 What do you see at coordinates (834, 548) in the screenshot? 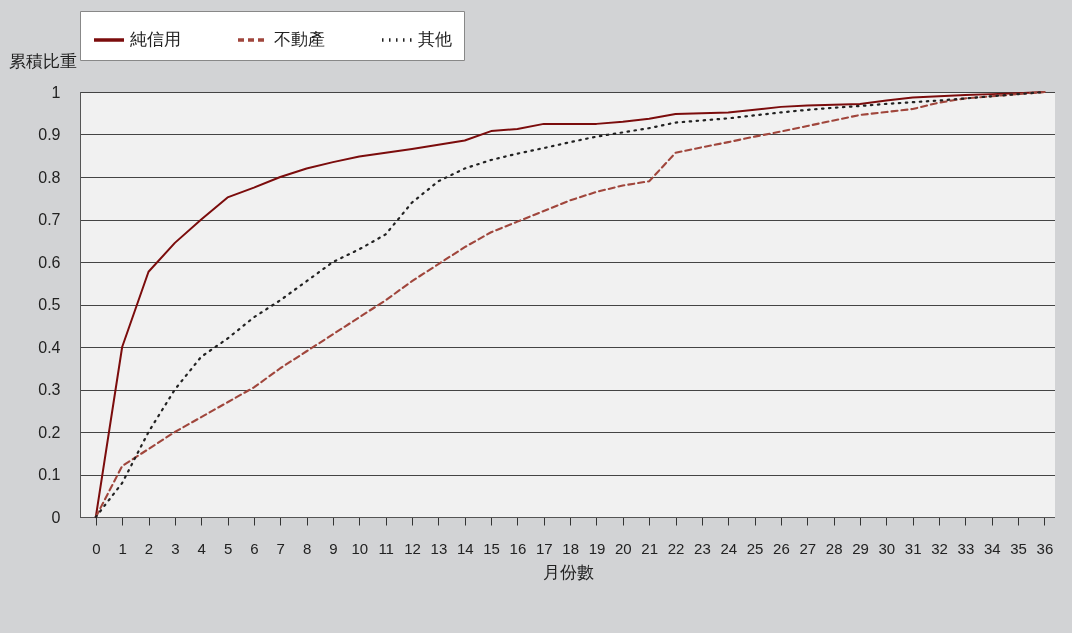
I see `x-tick-label: 28` at bounding box center [834, 548].